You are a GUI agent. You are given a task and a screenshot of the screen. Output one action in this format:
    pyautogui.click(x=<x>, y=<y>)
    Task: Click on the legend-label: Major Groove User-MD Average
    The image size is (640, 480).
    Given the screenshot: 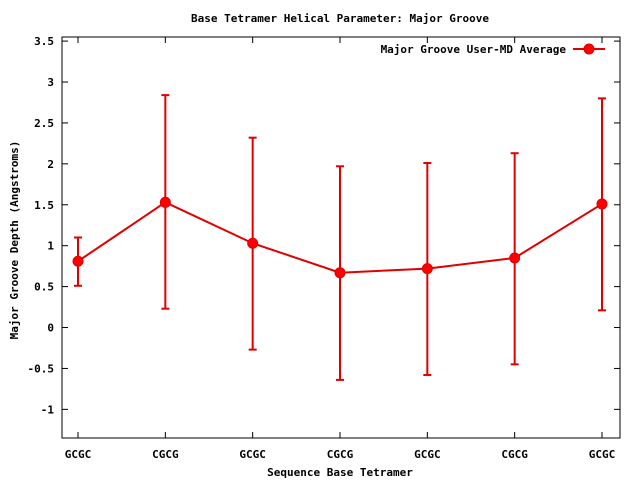 What is the action you would take?
    pyautogui.click(x=474, y=49)
    